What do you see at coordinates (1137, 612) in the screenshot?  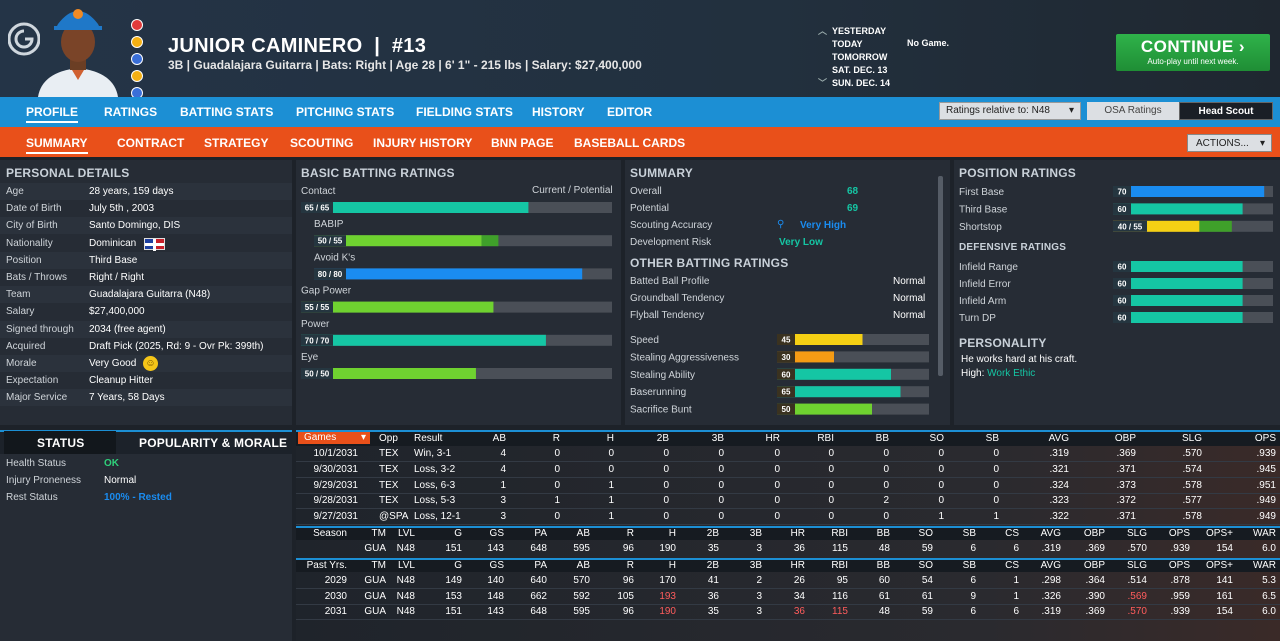 I see `past-cell: .570` at bounding box center [1137, 612].